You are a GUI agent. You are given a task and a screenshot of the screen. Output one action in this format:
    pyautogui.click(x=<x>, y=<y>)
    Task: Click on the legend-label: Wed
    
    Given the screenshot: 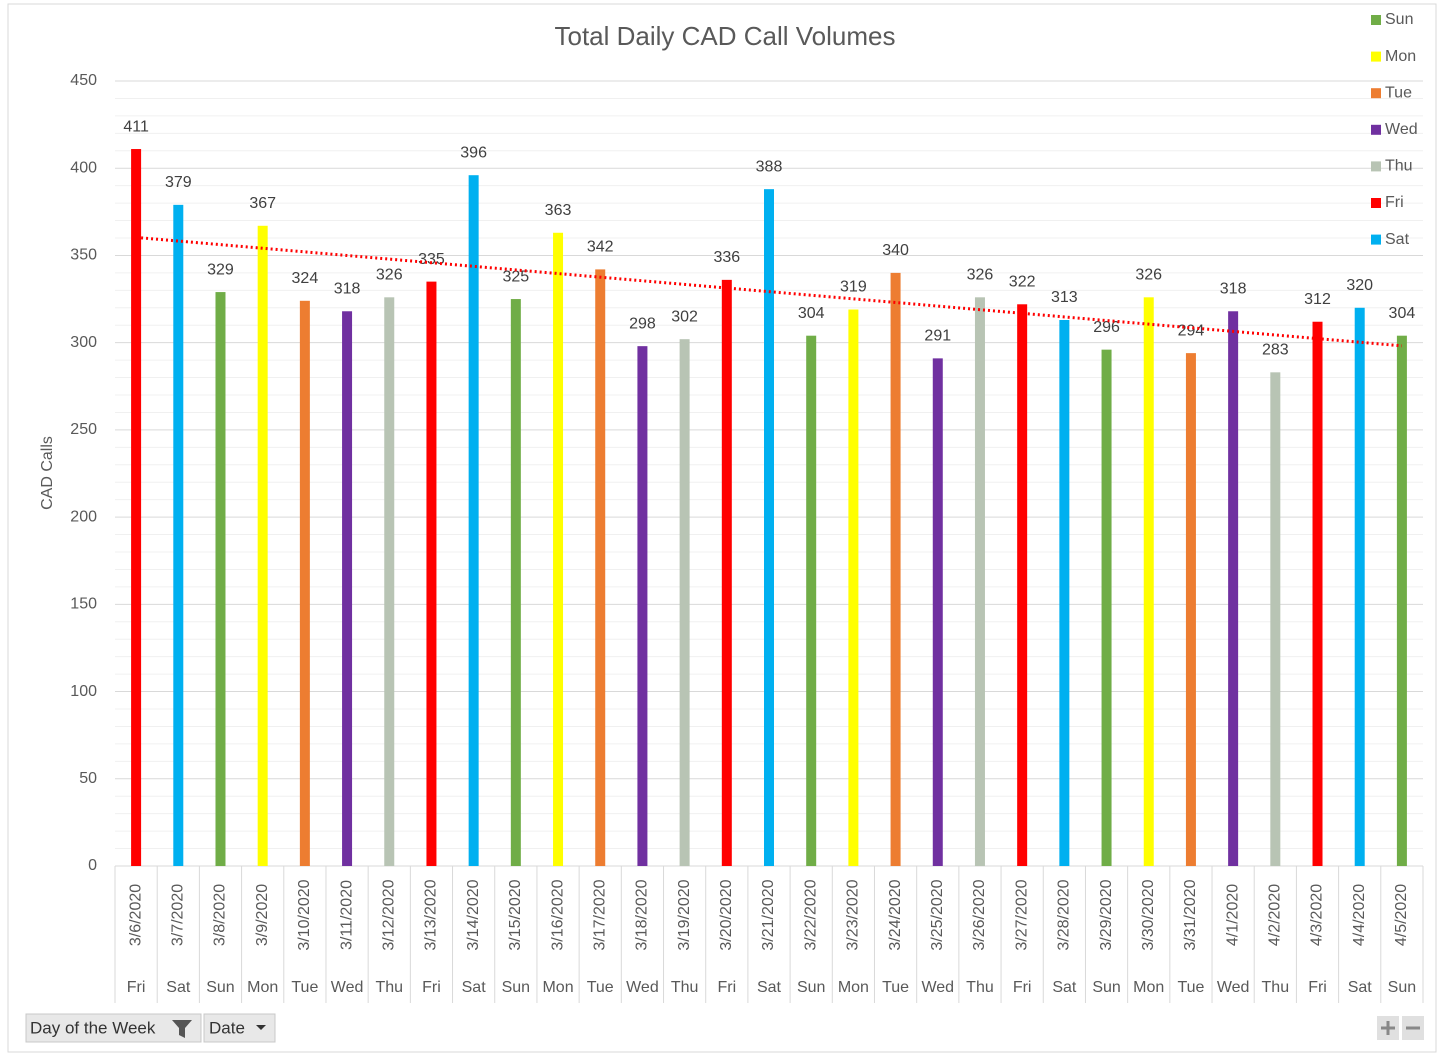 What is the action you would take?
    pyautogui.click(x=1401, y=129)
    